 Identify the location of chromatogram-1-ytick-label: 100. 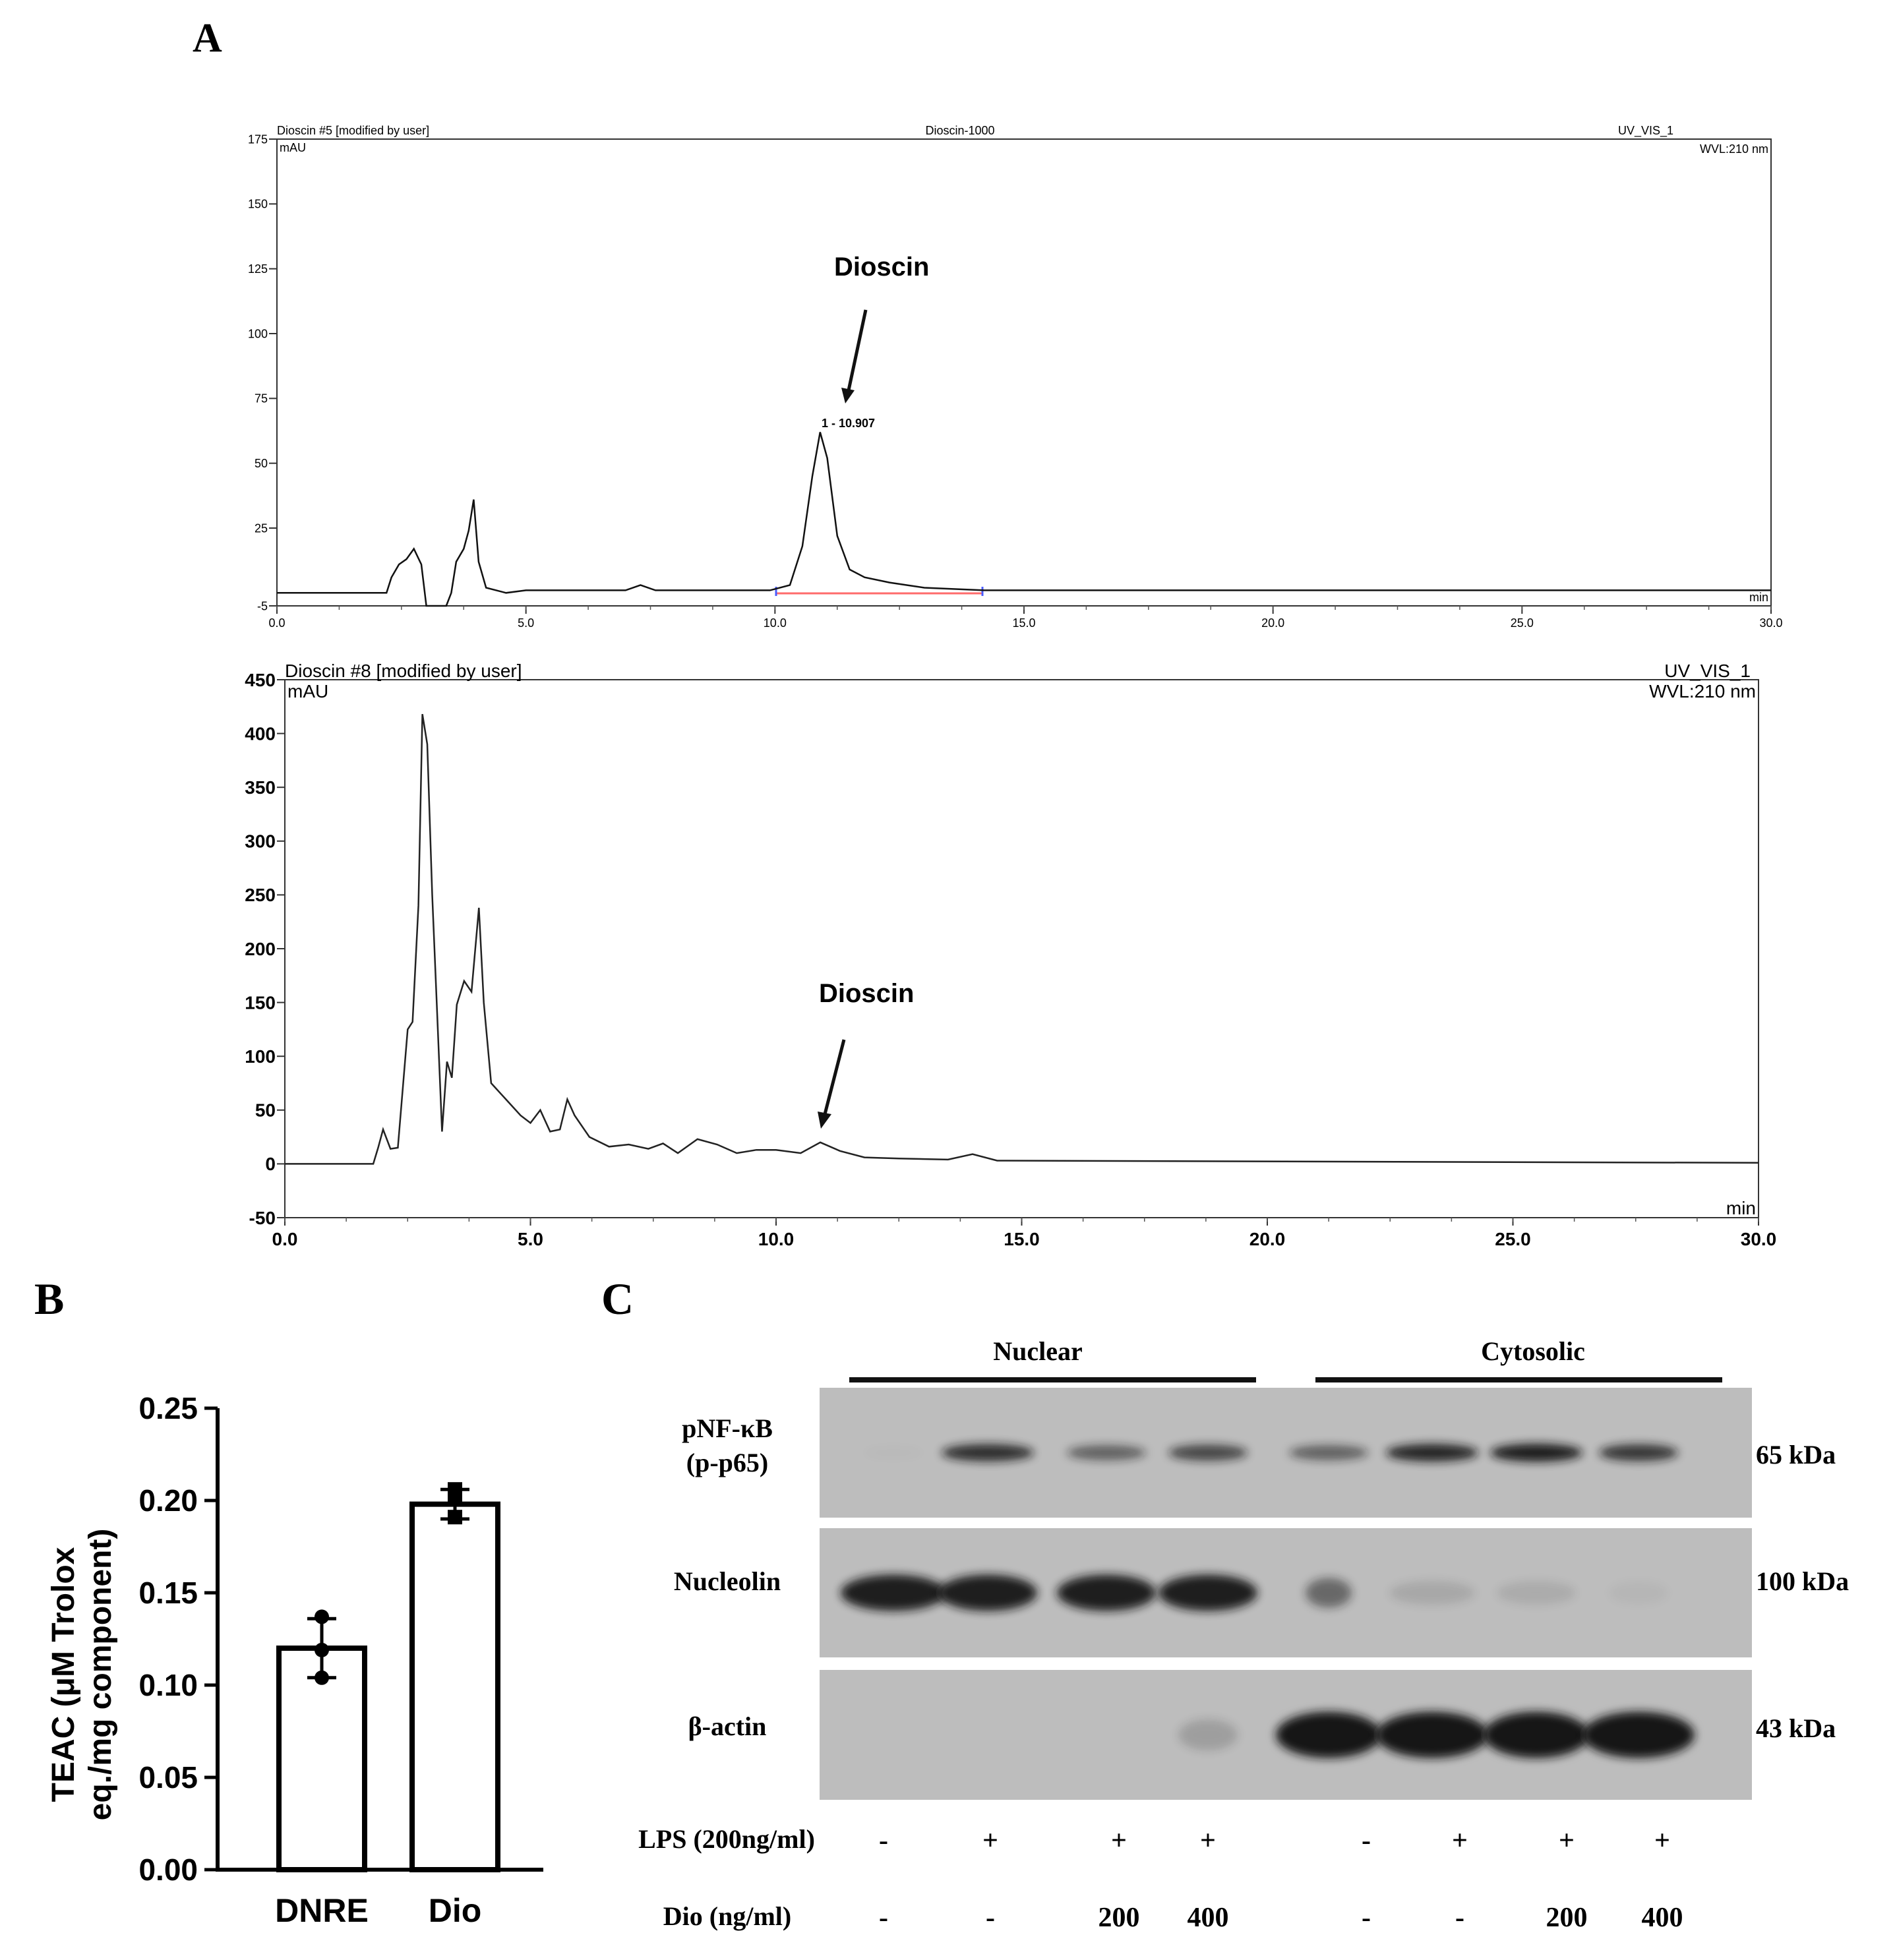
(258, 333).